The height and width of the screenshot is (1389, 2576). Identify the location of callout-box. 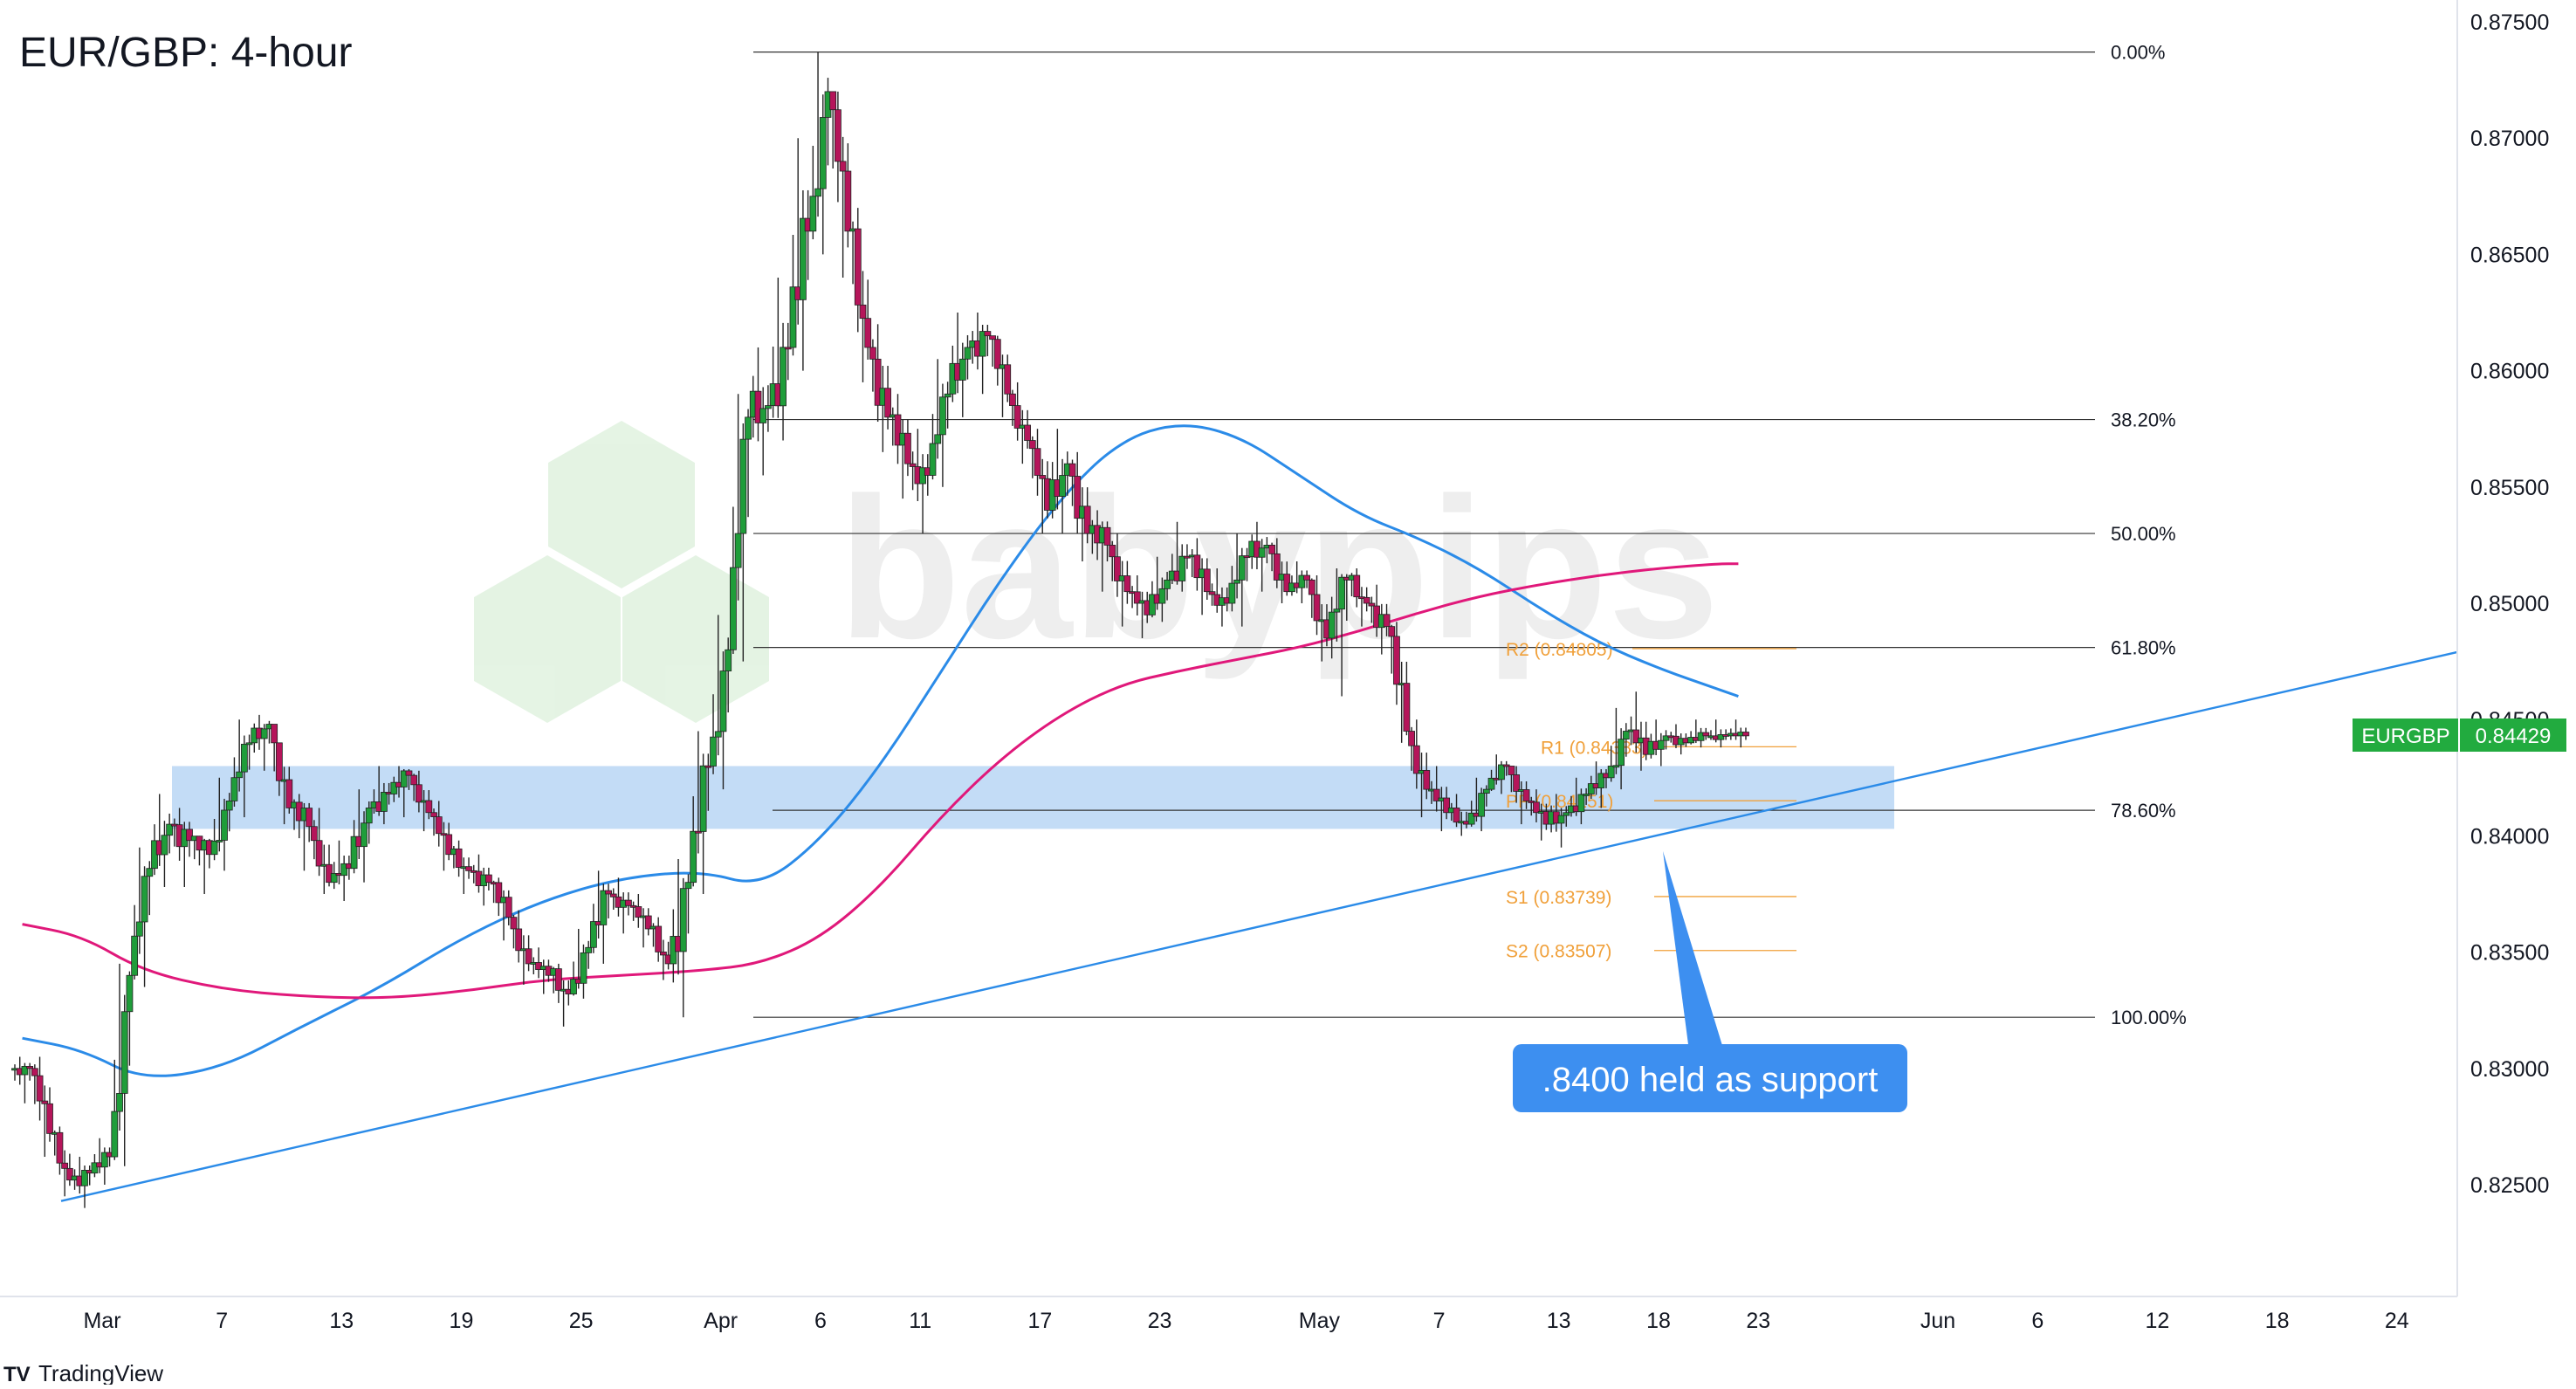
(1710, 1078).